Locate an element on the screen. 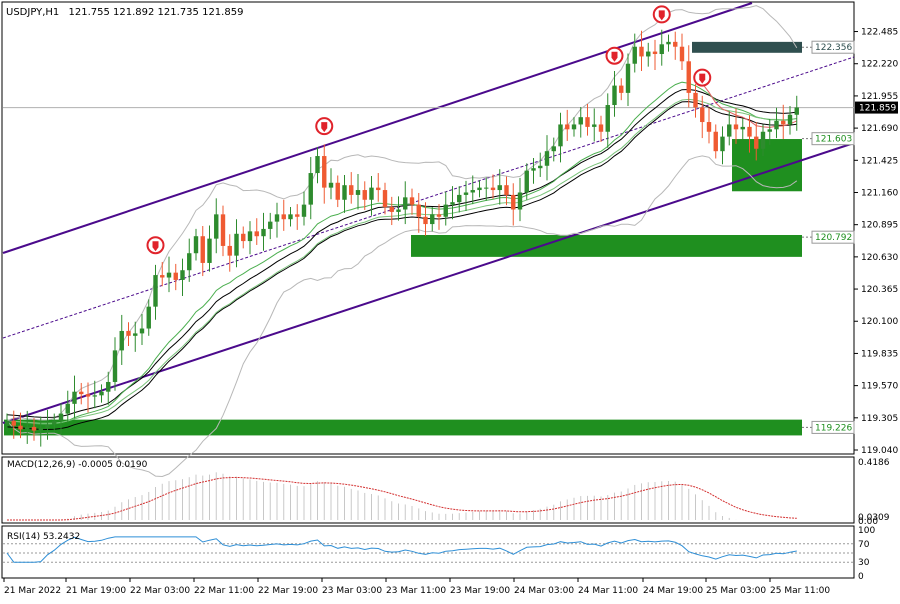 The image size is (900, 604). x-tick-label: 23 Mar 11:00 is located at coordinates (416, 591).